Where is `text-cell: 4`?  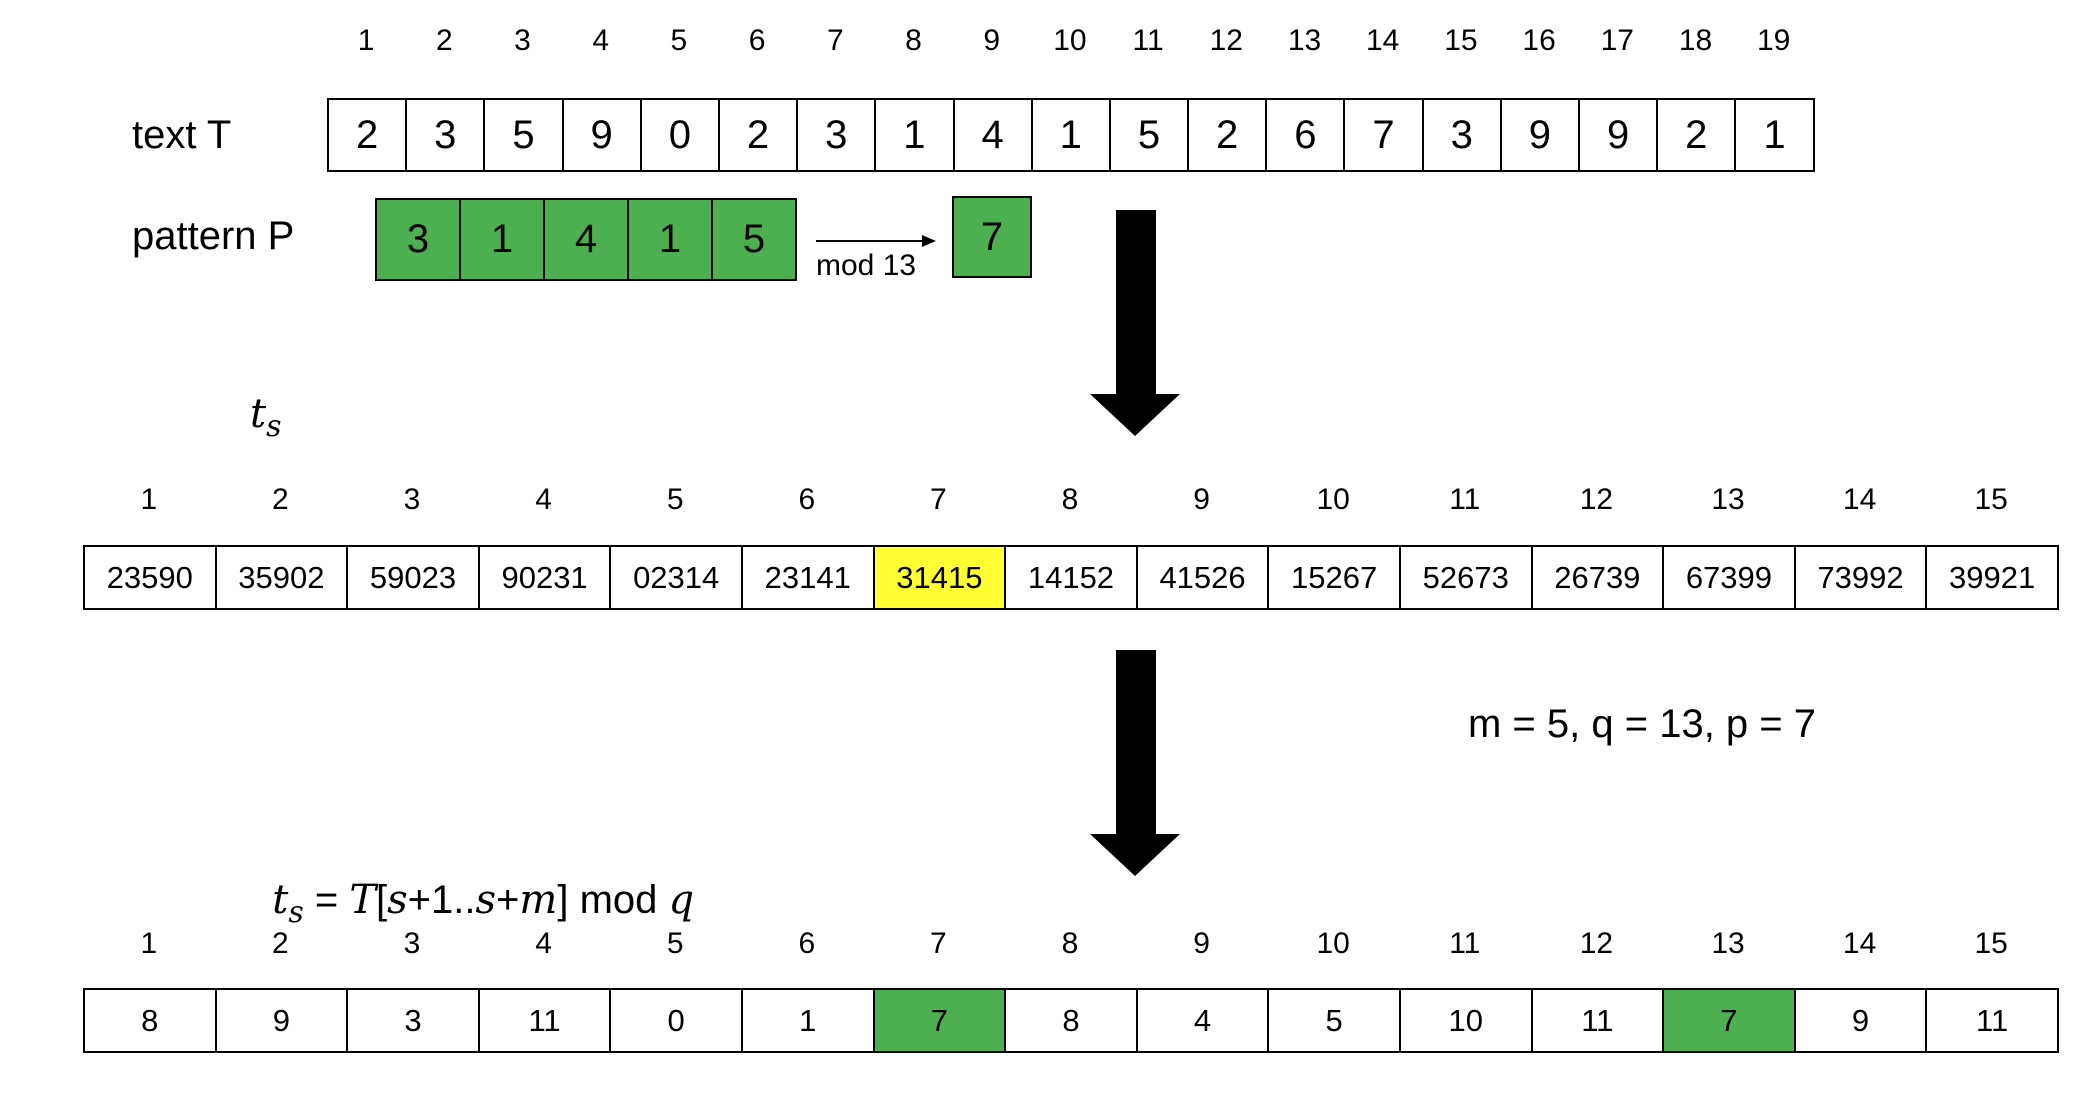
text-cell: 4 is located at coordinates (992, 135).